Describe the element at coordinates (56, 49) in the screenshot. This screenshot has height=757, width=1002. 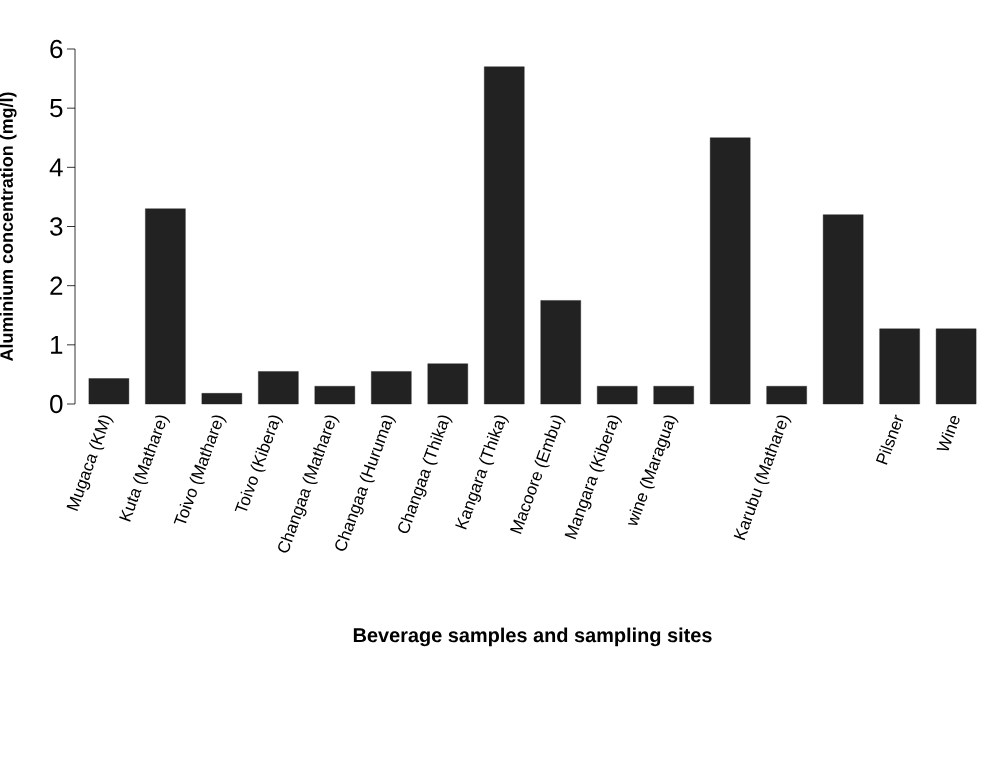
I see `y-tick-label: 6` at that location.